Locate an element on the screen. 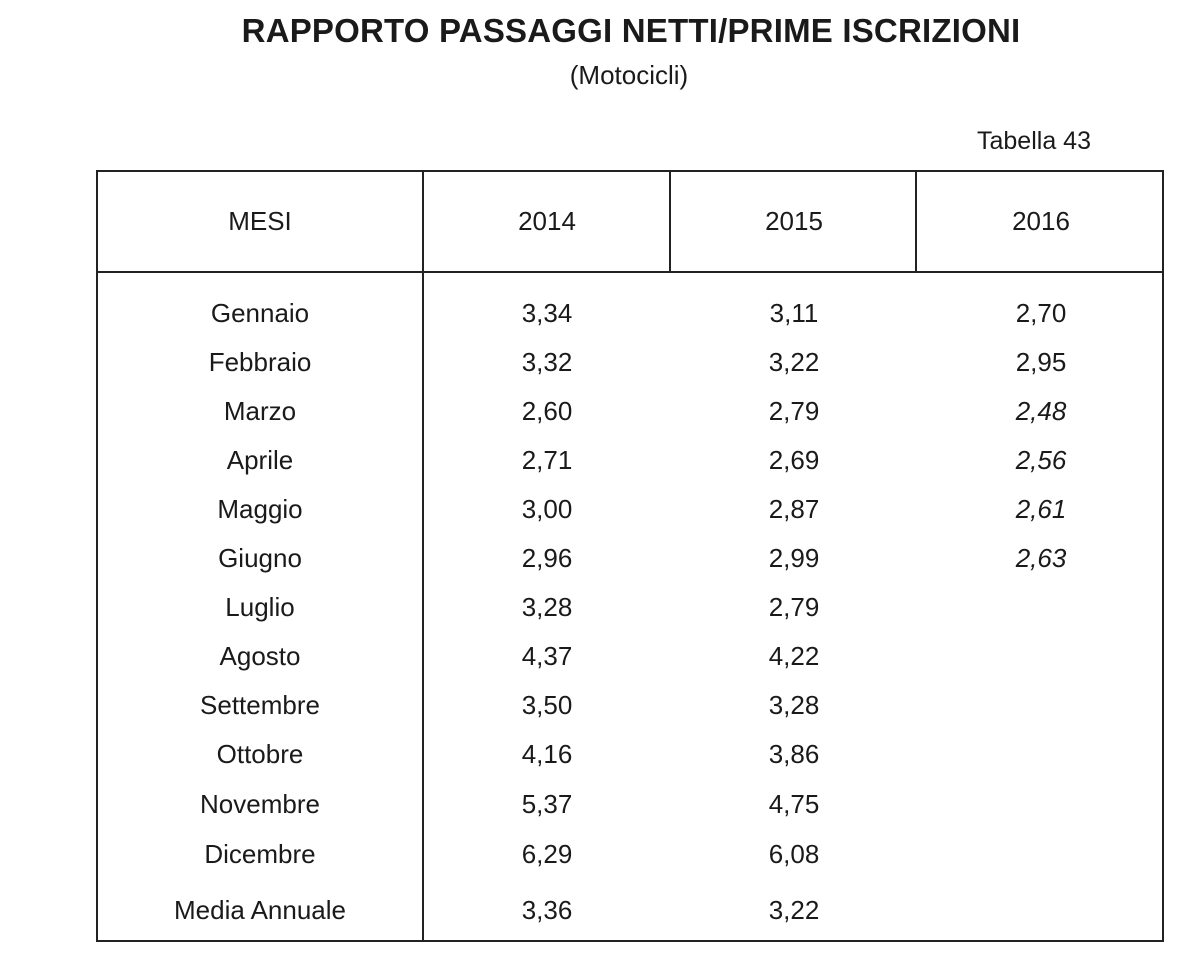 Image resolution: width=1200 pixels, height=961 pixels. cell-2014: 3,28 is located at coordinates (547, 607).